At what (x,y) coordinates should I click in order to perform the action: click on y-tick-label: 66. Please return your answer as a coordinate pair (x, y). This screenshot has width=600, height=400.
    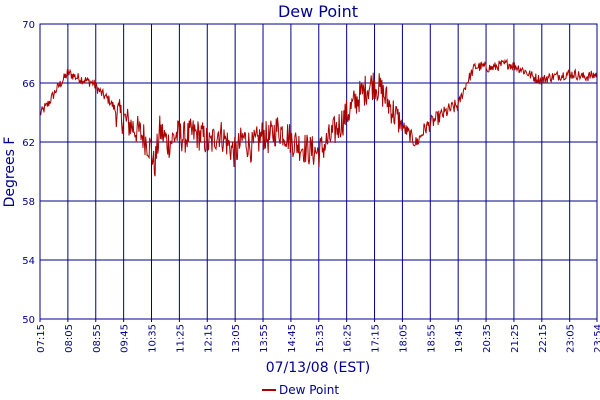
    Looking at the image, I should click on (28, 84).